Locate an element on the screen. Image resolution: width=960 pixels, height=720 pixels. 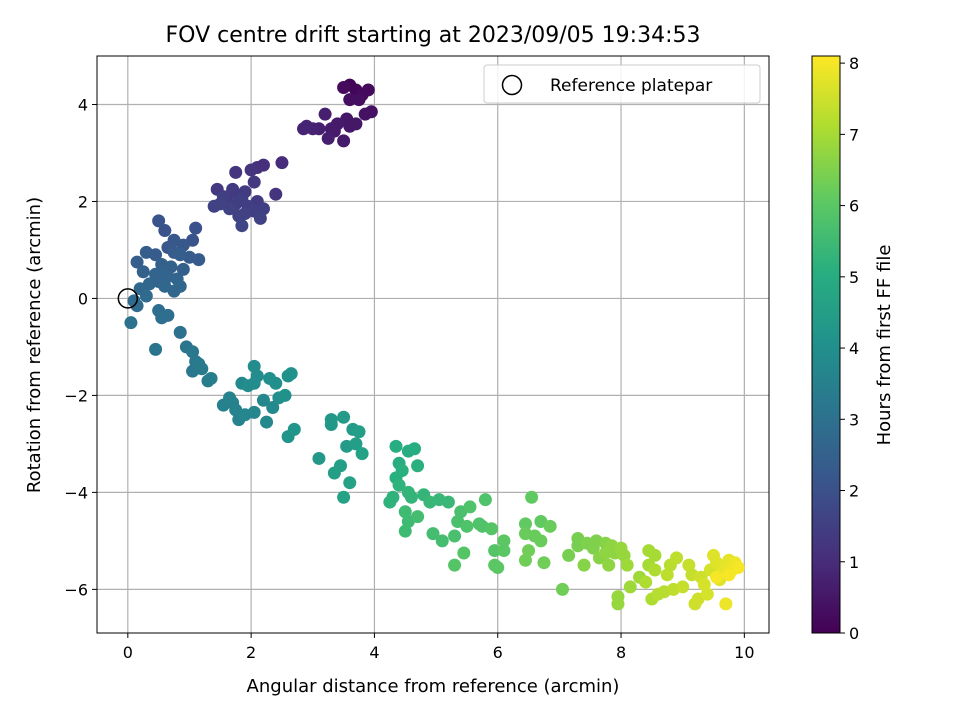
colorbar-tick-label: 6 is located at coordinates (854, 206).